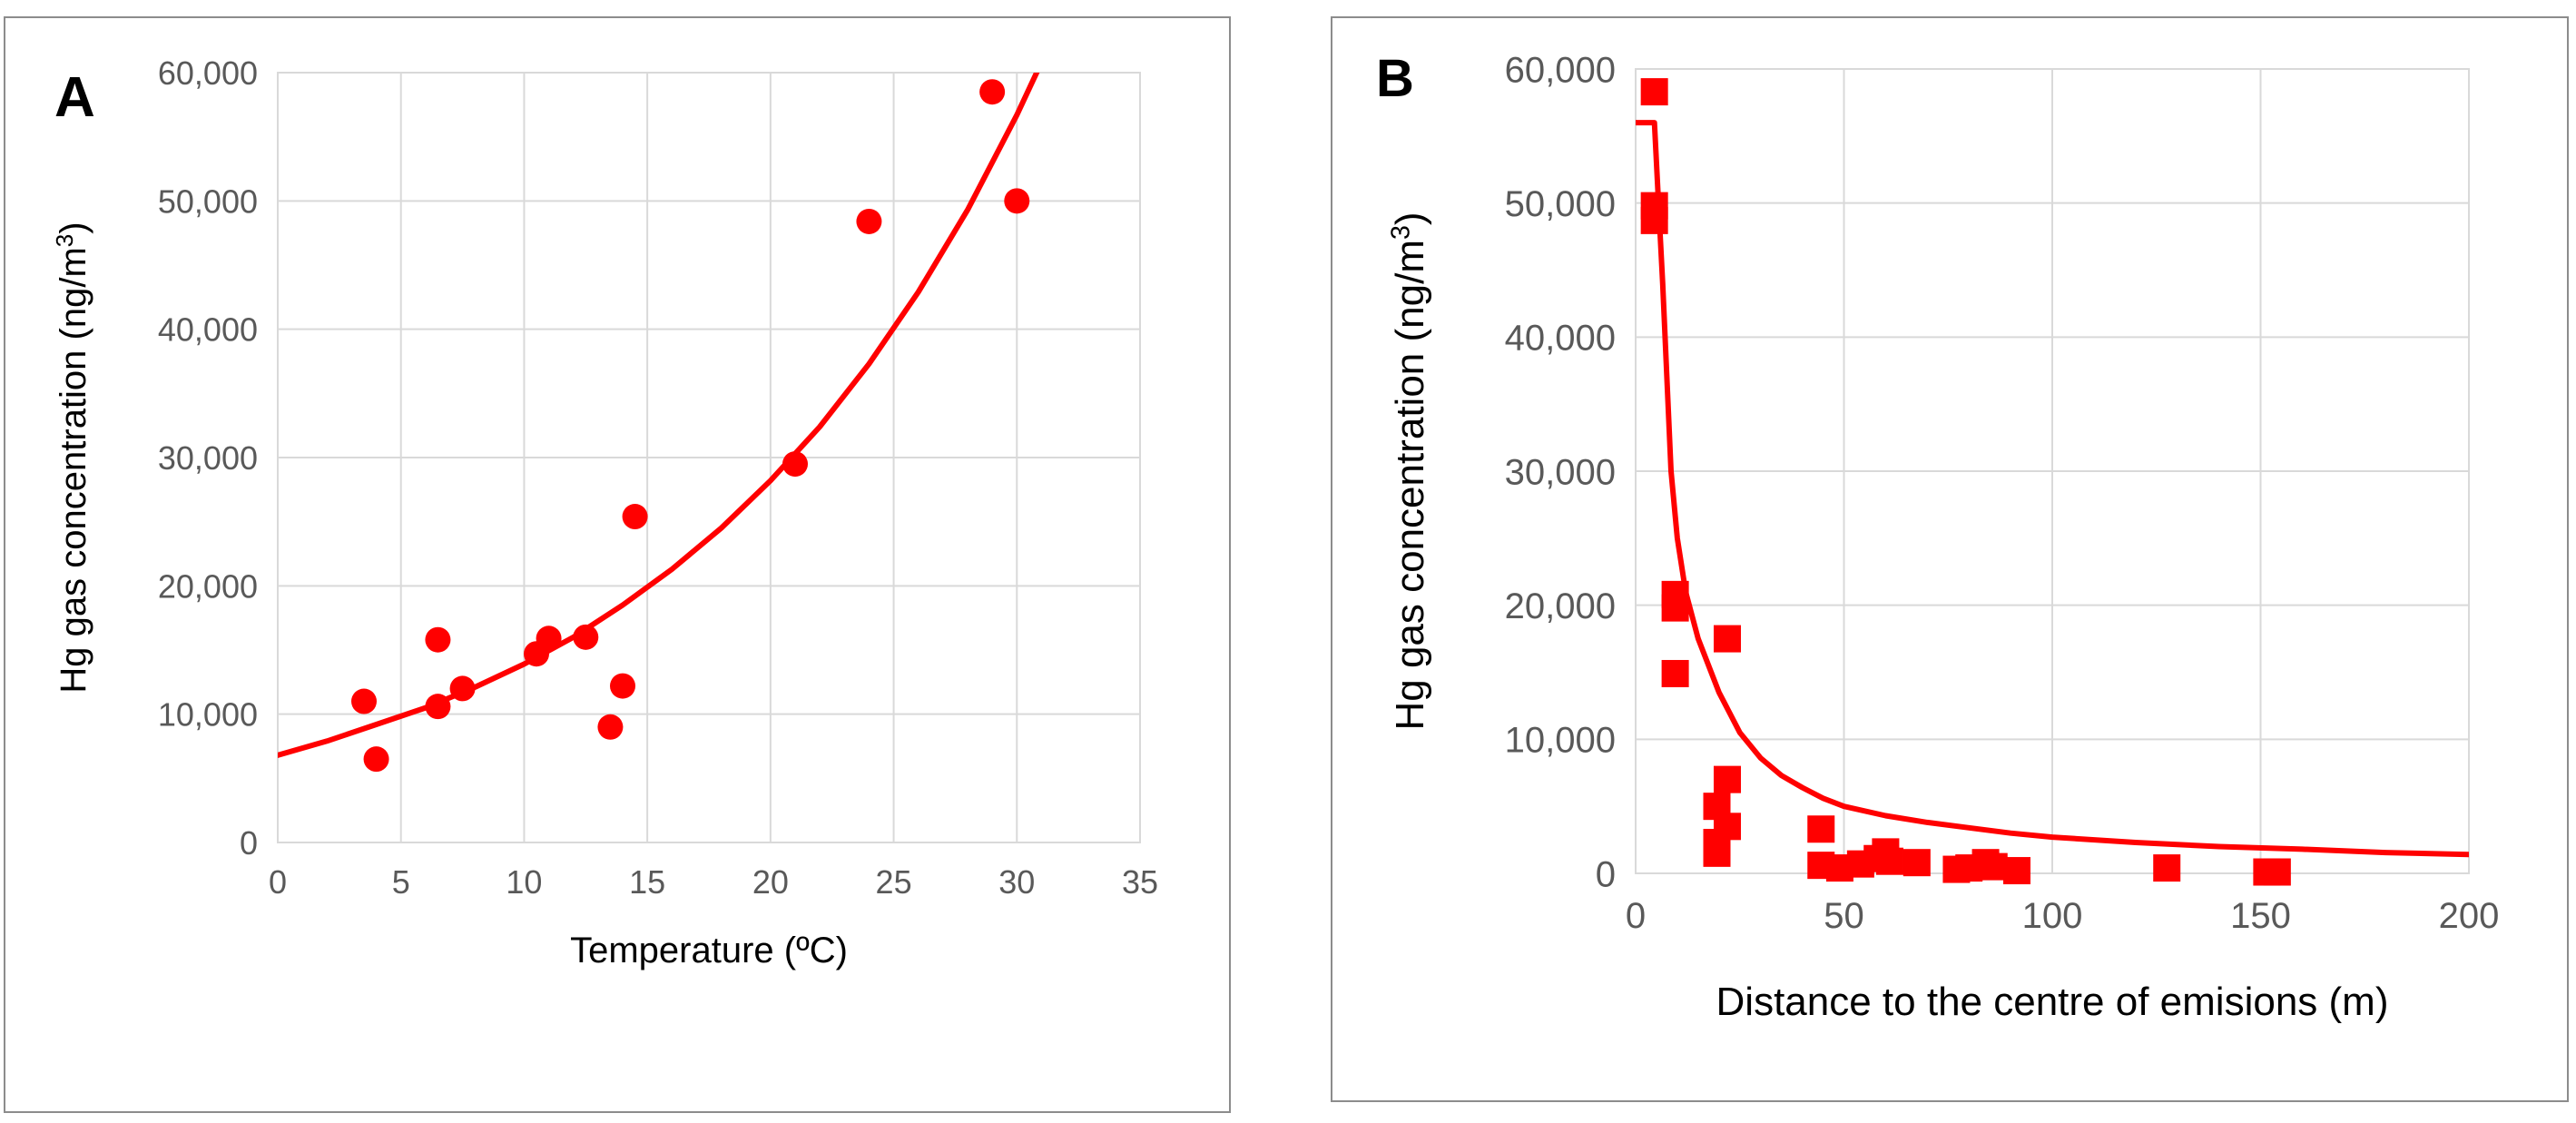  Describe the element at coordinates (1560, 606) in the screenshot. I see `chart-b-y-tick-label: 20,000` at that location.